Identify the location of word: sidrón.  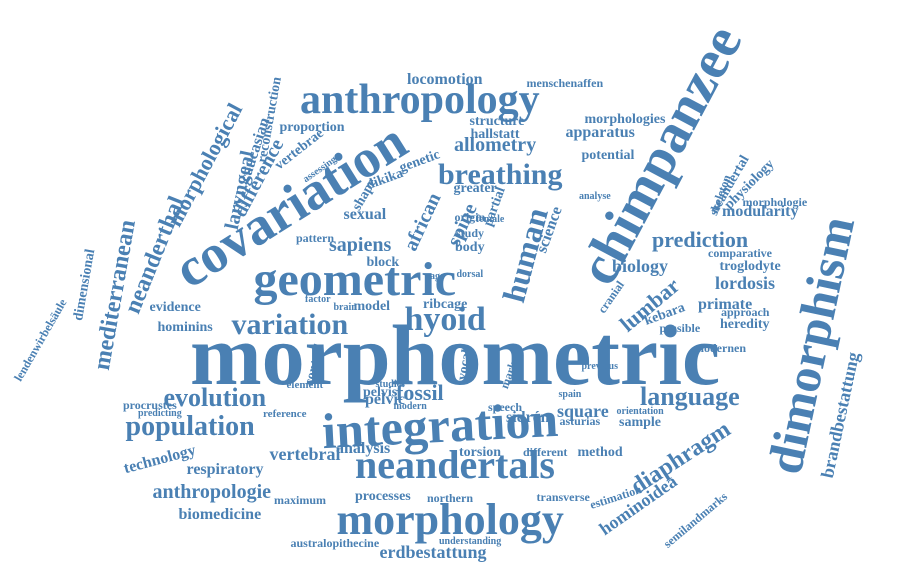
(528, 417).